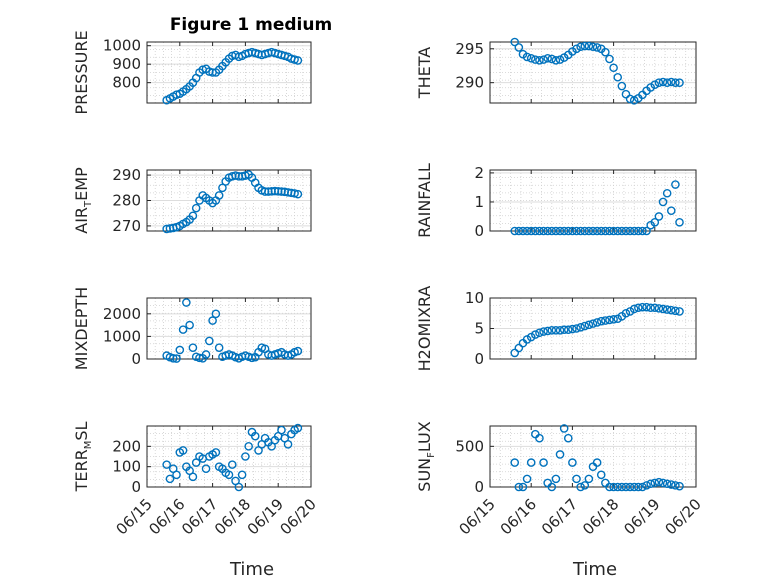 This screenshot has height=583, width=778. Describe the element at coordinates (126, 64) in the screenshot. I see `y-tick-label: 900` at that location.